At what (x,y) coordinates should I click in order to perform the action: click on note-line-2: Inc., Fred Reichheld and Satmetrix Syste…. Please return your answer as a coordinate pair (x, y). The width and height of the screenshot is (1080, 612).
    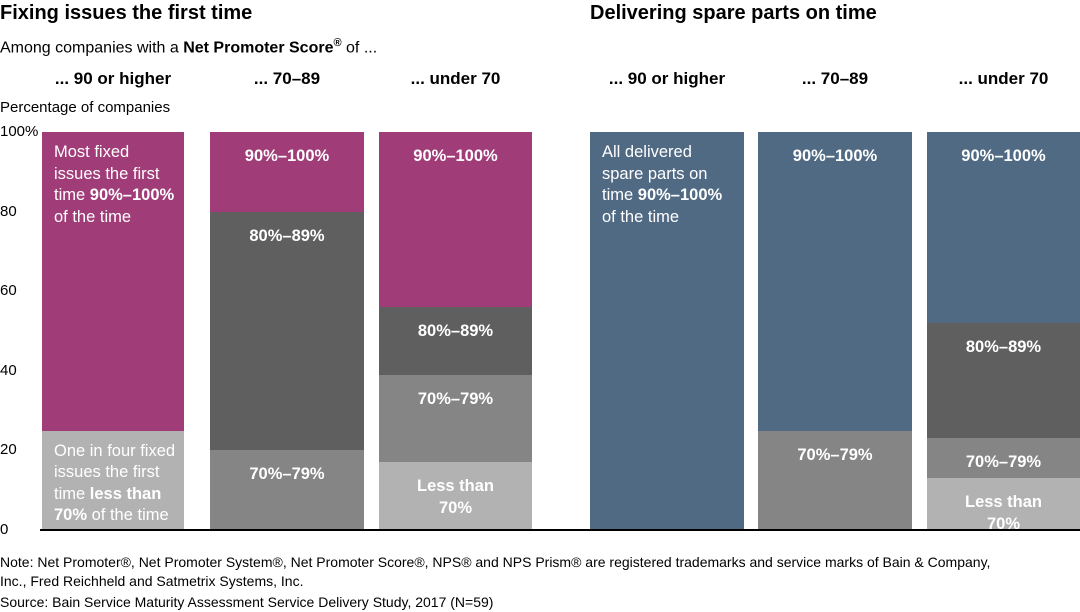
    Looking at the image, I should click on (152, 581).